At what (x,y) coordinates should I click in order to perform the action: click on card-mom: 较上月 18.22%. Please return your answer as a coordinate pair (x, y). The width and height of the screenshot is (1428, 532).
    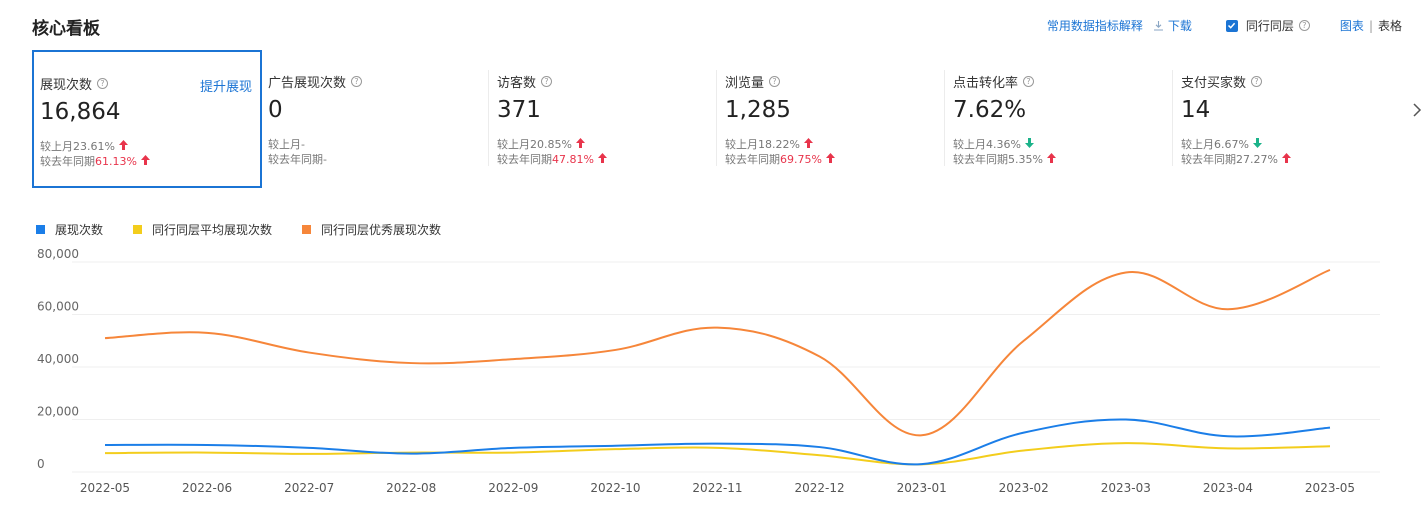
    Looking at the image, I should click on (769, 144).